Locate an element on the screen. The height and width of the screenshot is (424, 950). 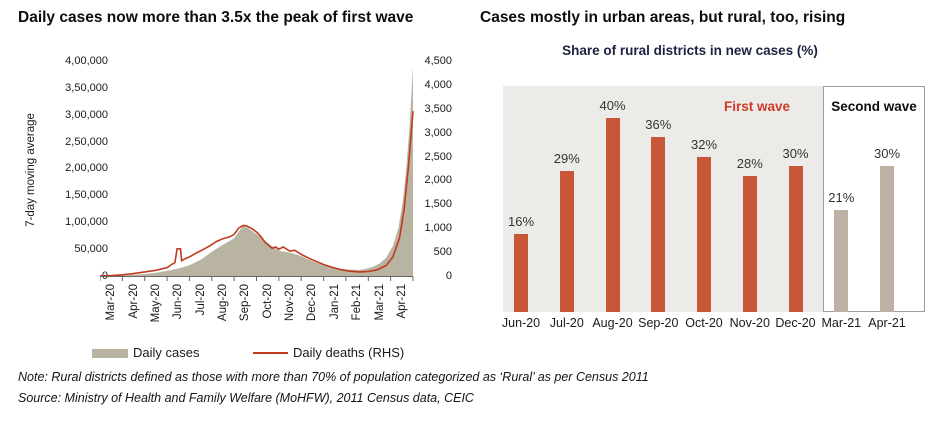
left-chart-x-label: Apr-21 is located at coordinates (401, 301).